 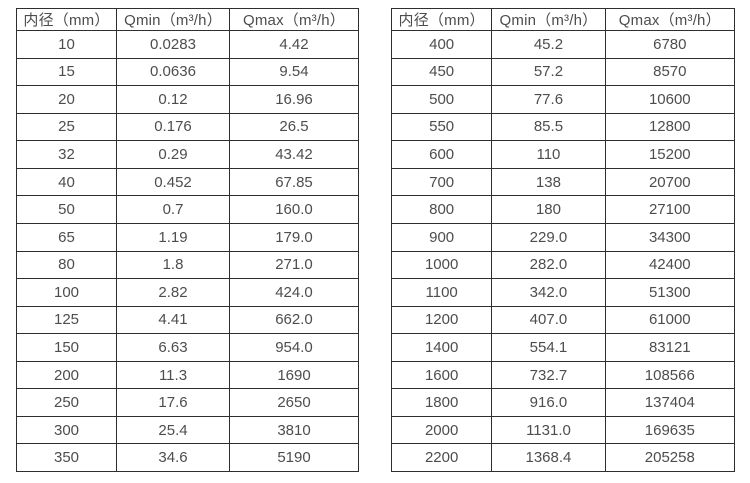 I want to click on cell-qmax: 15200, so click(x=670, y=154).